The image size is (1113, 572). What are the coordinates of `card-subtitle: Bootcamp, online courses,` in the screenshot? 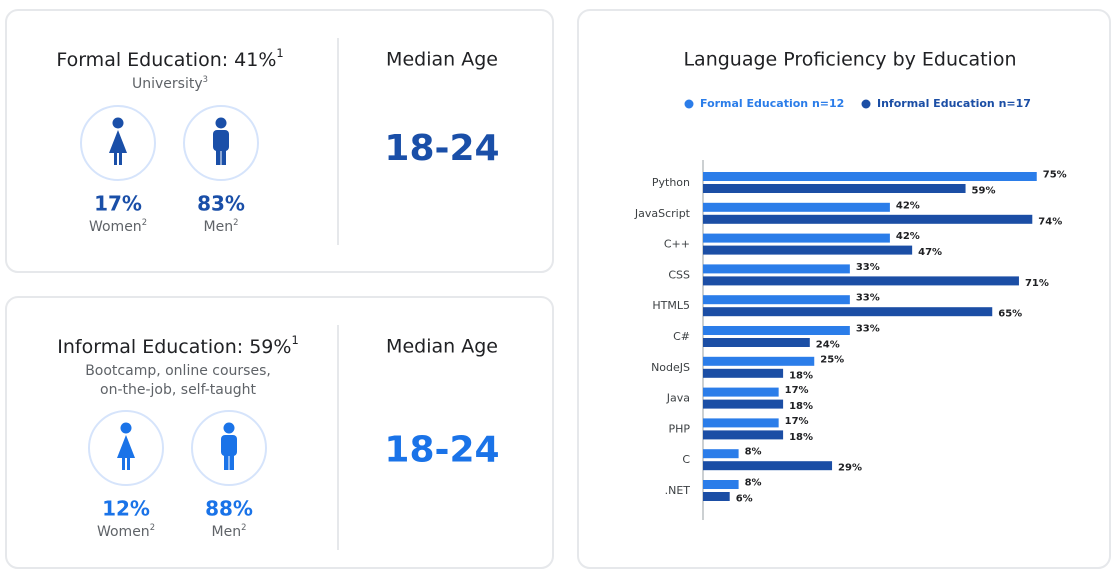 It's located at (178, 371).